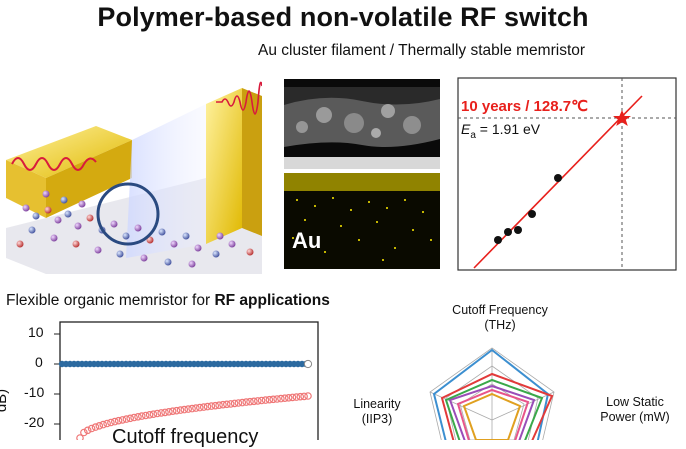  I want to click on radar-axis-cutoff: Cutoff Frequency (THz), so click(500, 318).